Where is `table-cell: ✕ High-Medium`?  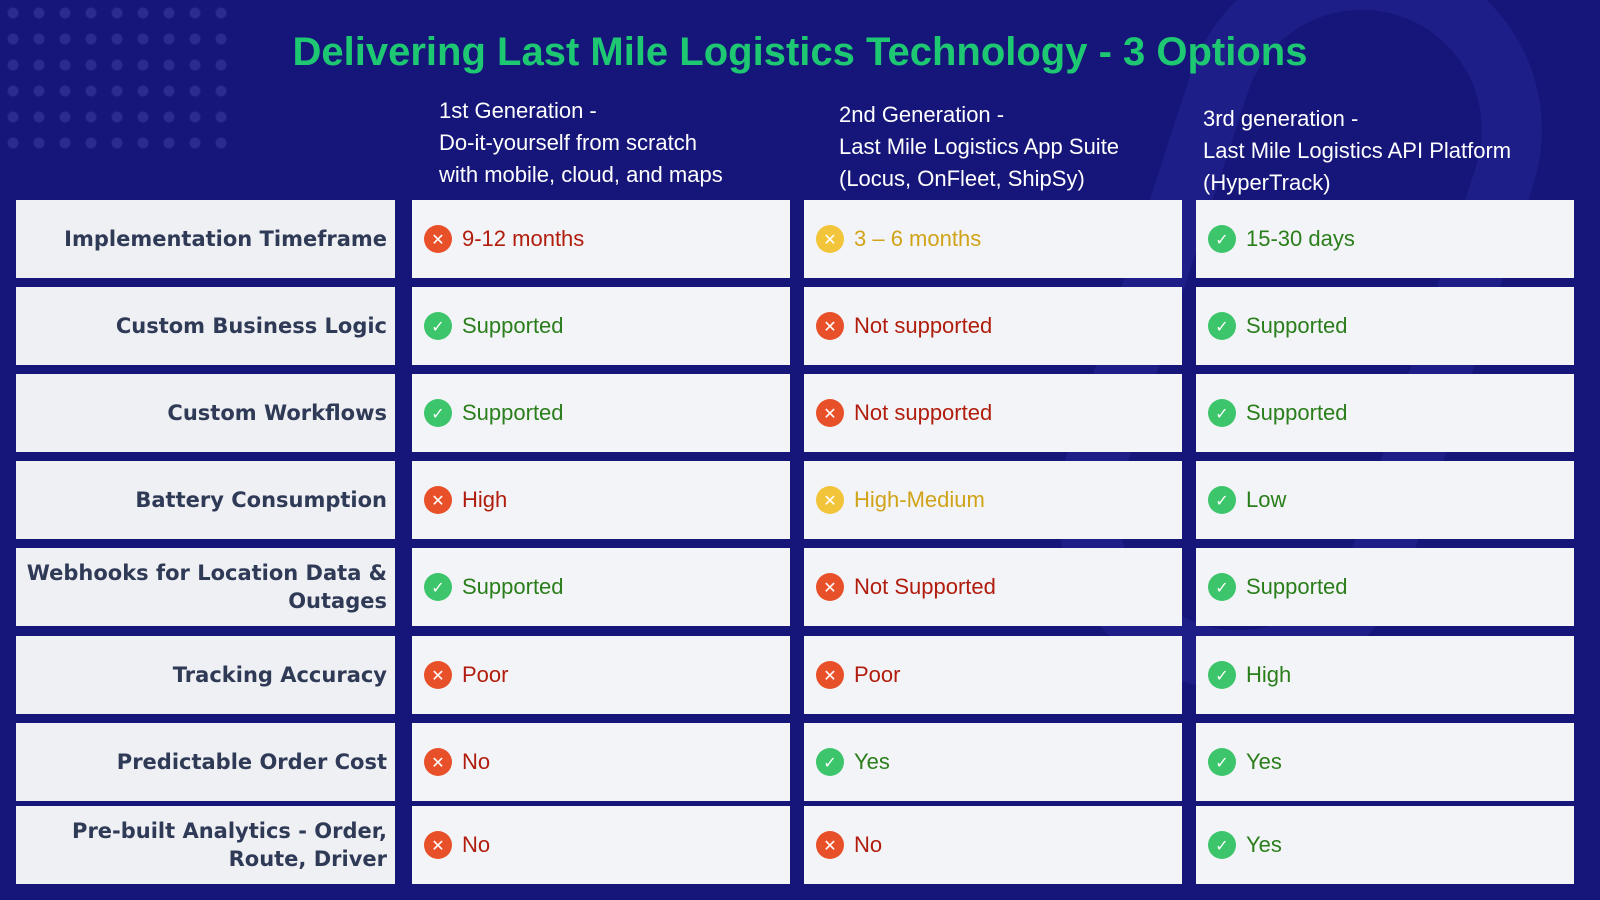
table-cell: ✕ High-Medium is located at coordinates (993, 500).